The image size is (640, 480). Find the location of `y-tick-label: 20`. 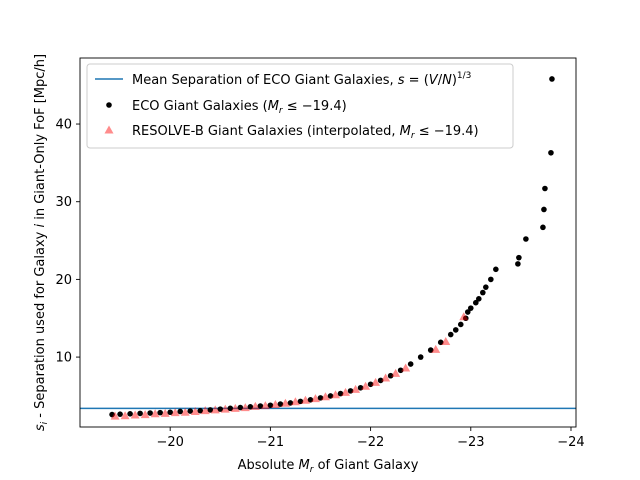

y-tick-label: 20 is located at coordinates (63, 280).